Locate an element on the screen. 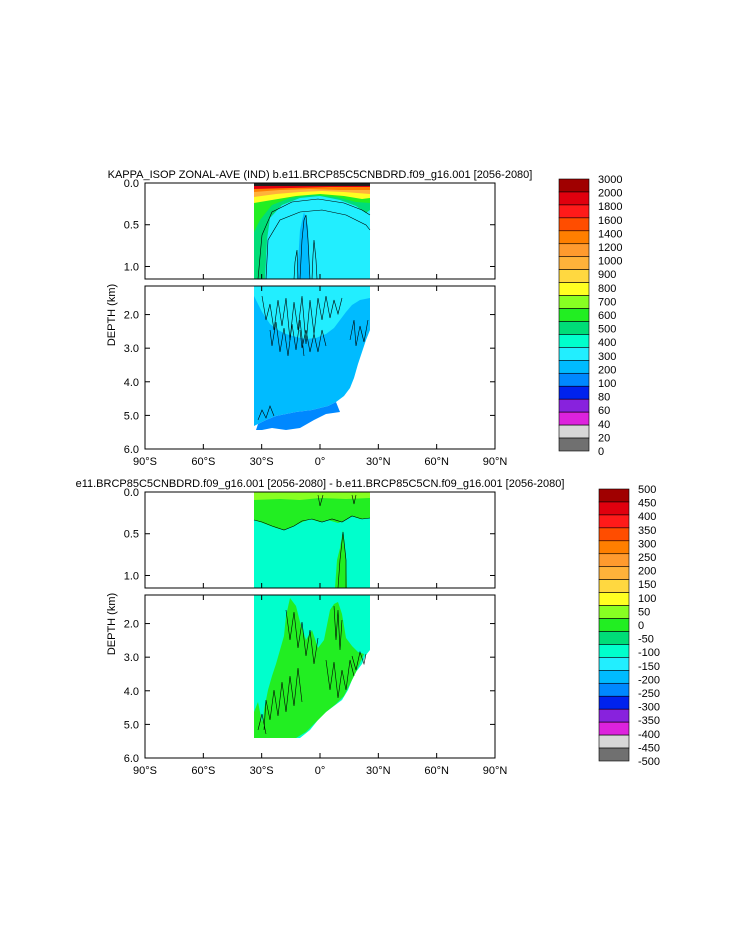  colorbar-label: 1400 is located at coordinates (610, 234).